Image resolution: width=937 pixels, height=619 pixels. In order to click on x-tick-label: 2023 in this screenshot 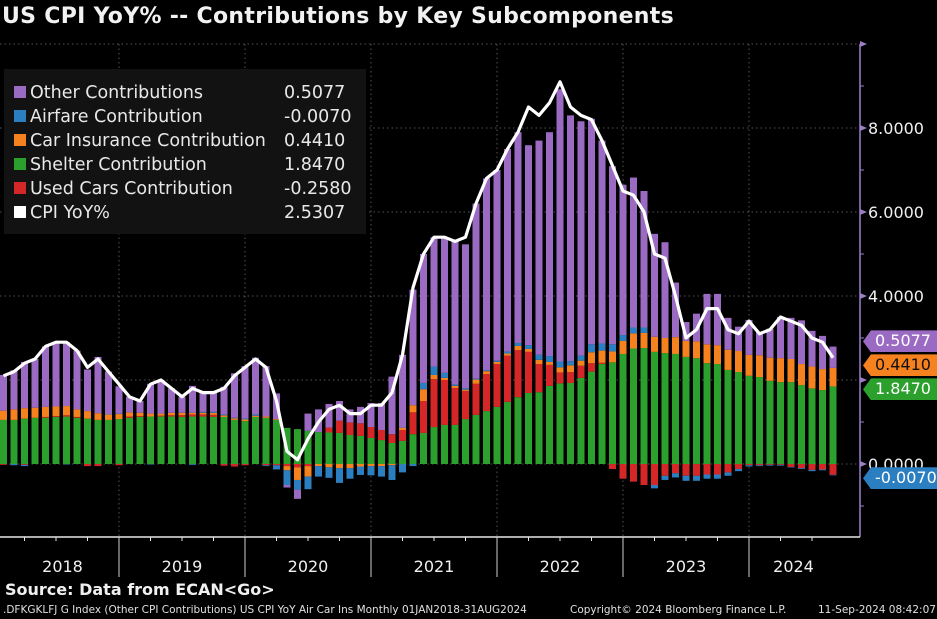, I will do `click(686, 566)`.